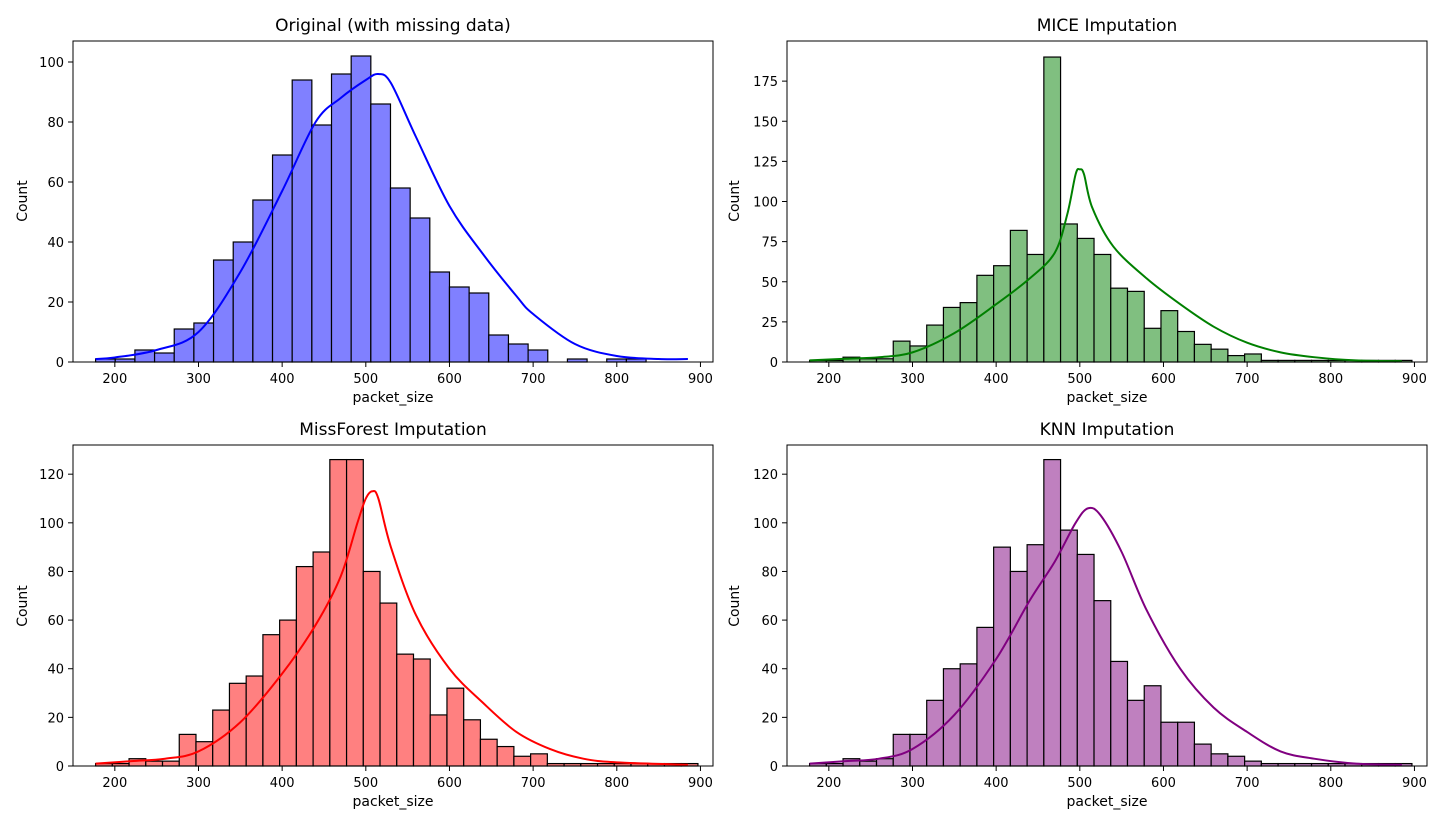 Image resolution: width=1456 pixels, height=816 pixels. I want to click on panel-title: MissForest Imputation, so click(393, 430).